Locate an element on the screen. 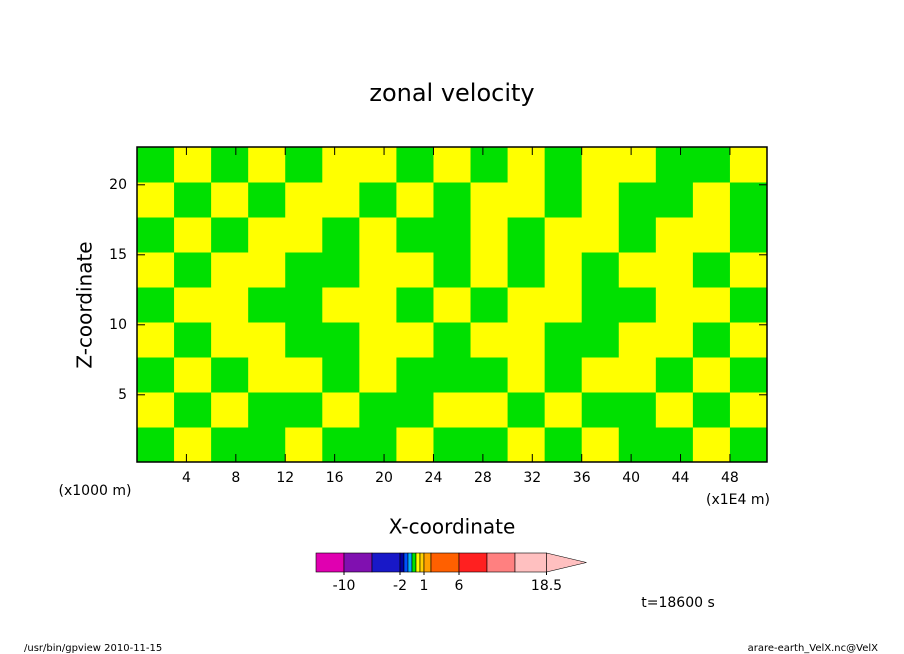 The image size is (904, 654). x-axis-label: X-coordinate is located at coordinates (452, 527).